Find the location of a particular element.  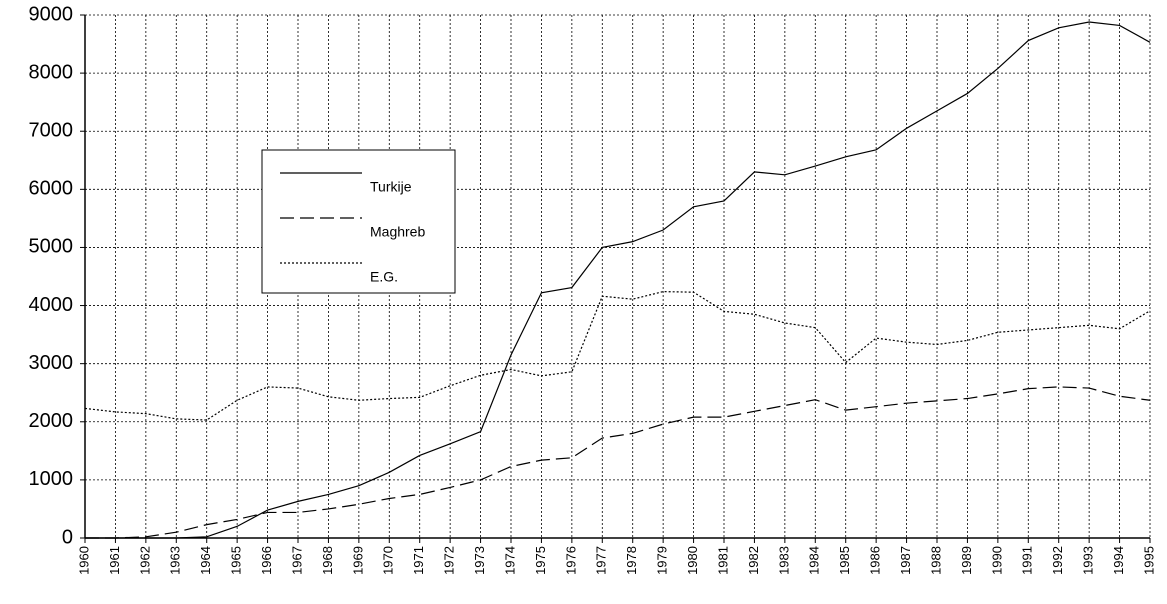

x-tick-label: 1990 is located at coordinates (996, 560).